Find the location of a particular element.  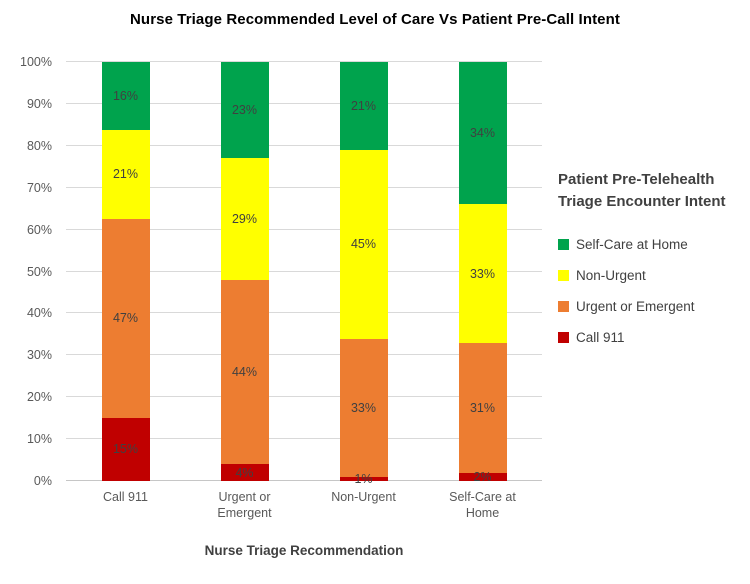

data-label: 31% is located at coordinates (482, 407).